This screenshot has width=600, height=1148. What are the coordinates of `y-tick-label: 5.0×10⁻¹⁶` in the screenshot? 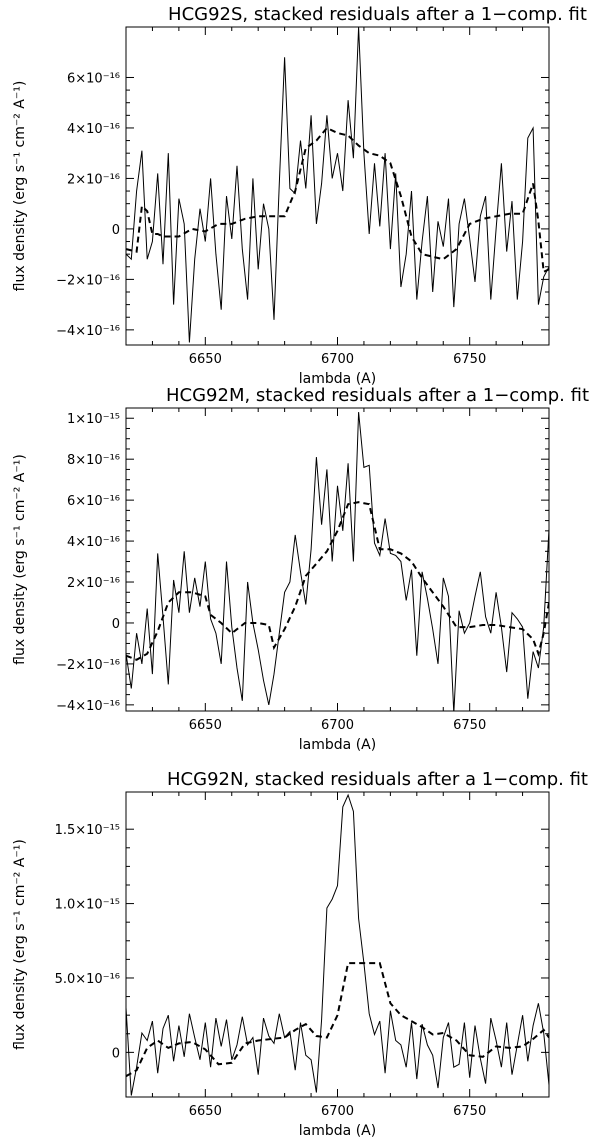 It's located at (87, 979).